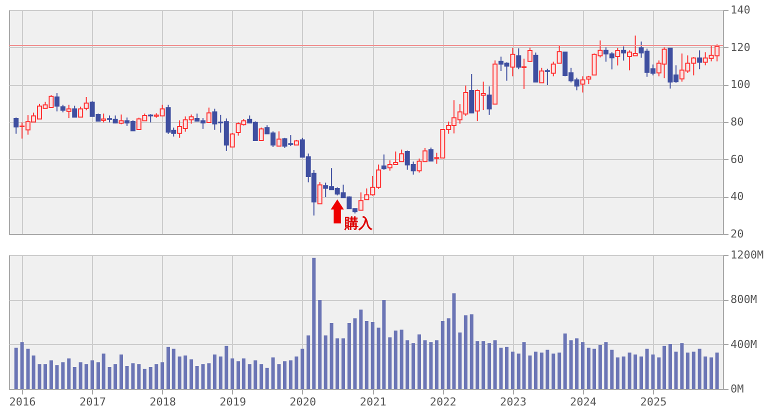  Describe the element at coordinates (747, 255) in the screenshot. I see `y-tick-label: 1200M` at that location.